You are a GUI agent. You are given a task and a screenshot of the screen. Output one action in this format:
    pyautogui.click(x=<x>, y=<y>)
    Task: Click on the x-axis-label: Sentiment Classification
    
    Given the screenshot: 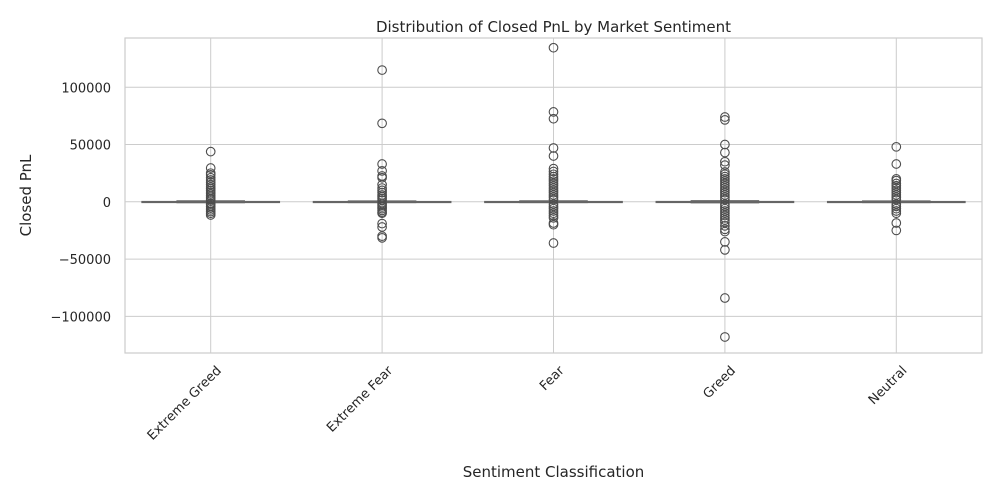 What is the action you would take?
    pyautogui.click(x=554, y=472)
    